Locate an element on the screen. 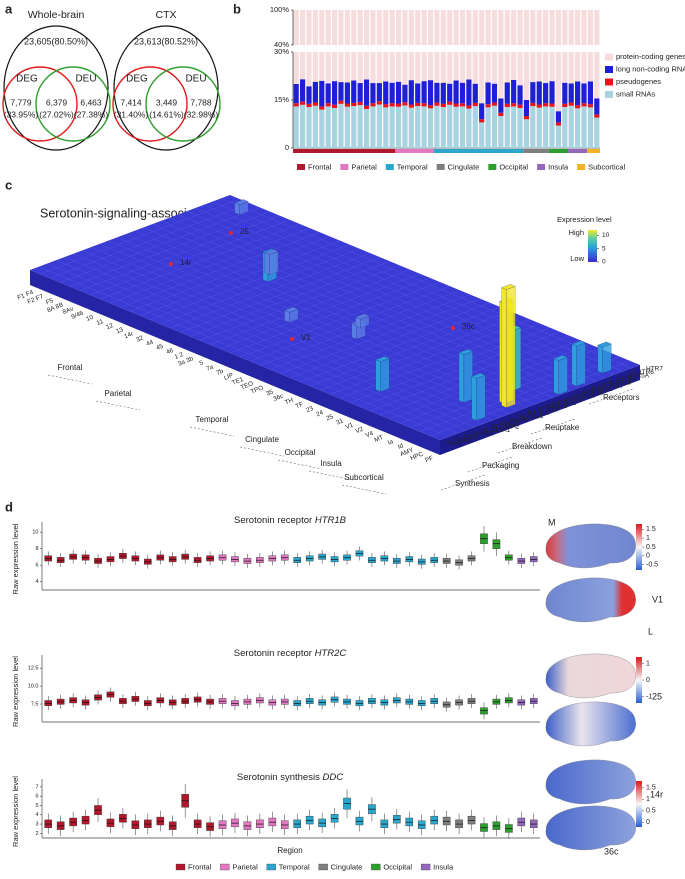 This screenshot has height=879, width=685. callout-dot is located at coordinates (292, 339).